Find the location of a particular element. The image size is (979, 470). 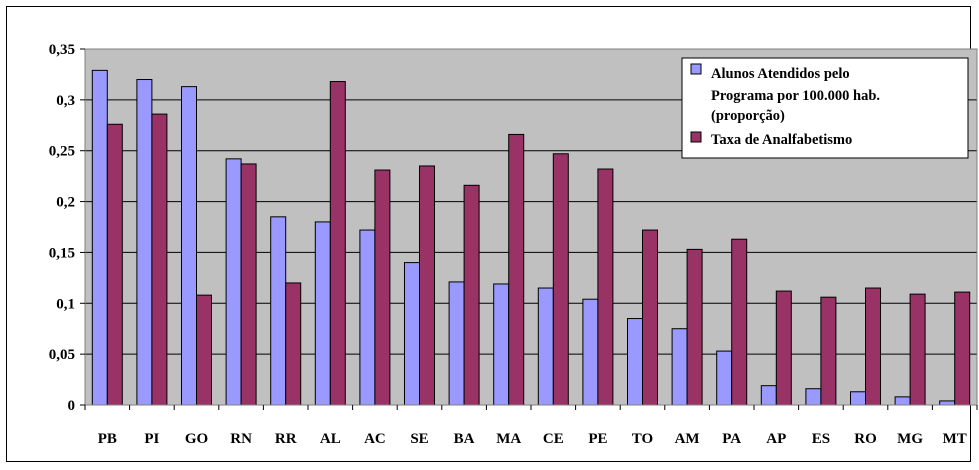

x-tick-label: PE is located at coordinates (597, 439).